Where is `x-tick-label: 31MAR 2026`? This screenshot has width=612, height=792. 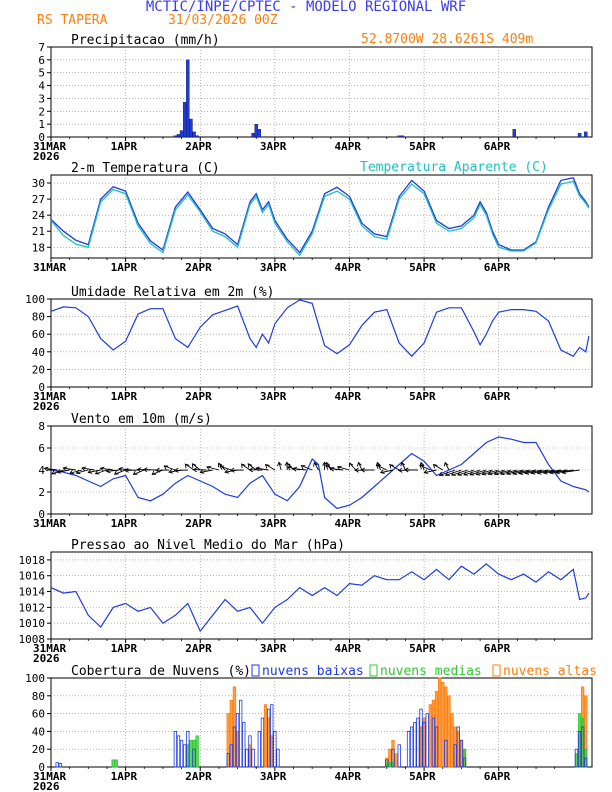 x-tick-label: 31MAR 2026 is located at coordinates (49, 401).